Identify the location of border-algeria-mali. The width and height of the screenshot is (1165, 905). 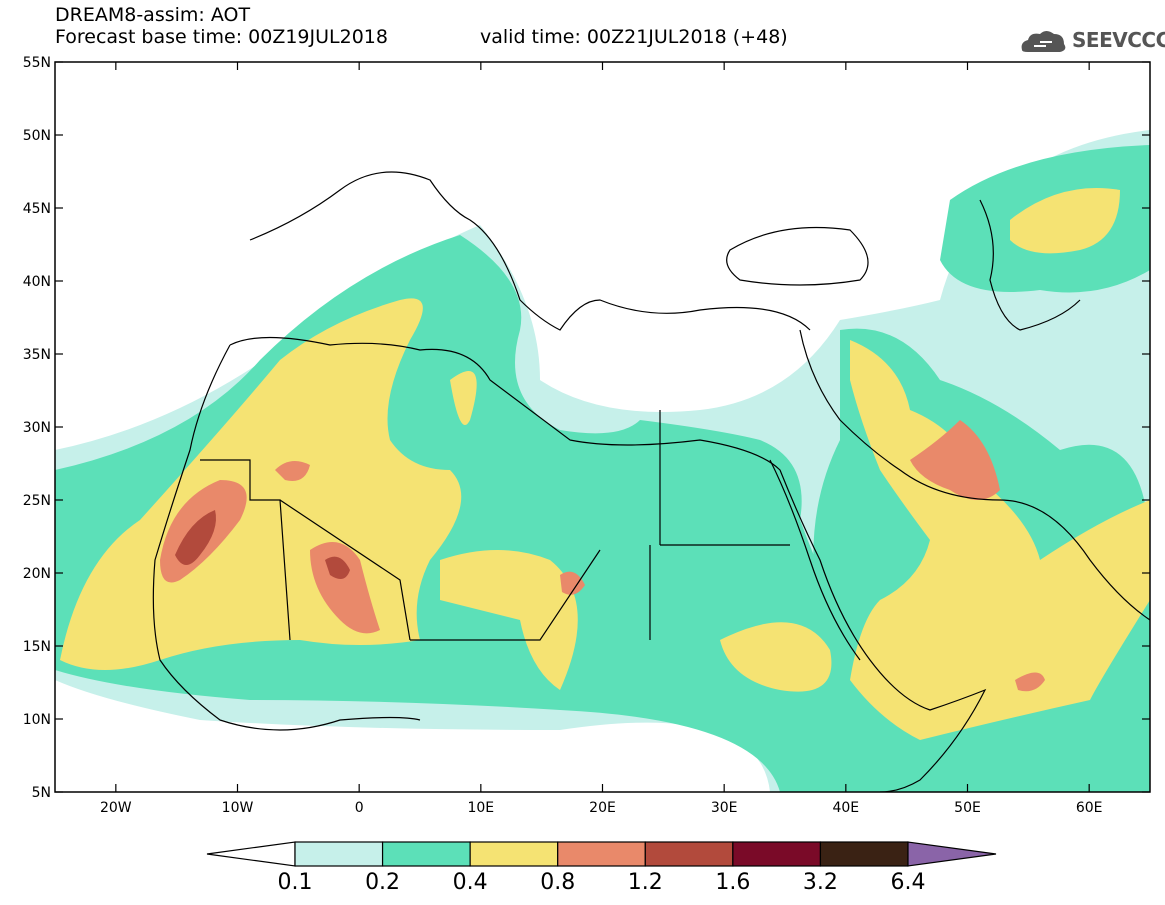
(345, 570).